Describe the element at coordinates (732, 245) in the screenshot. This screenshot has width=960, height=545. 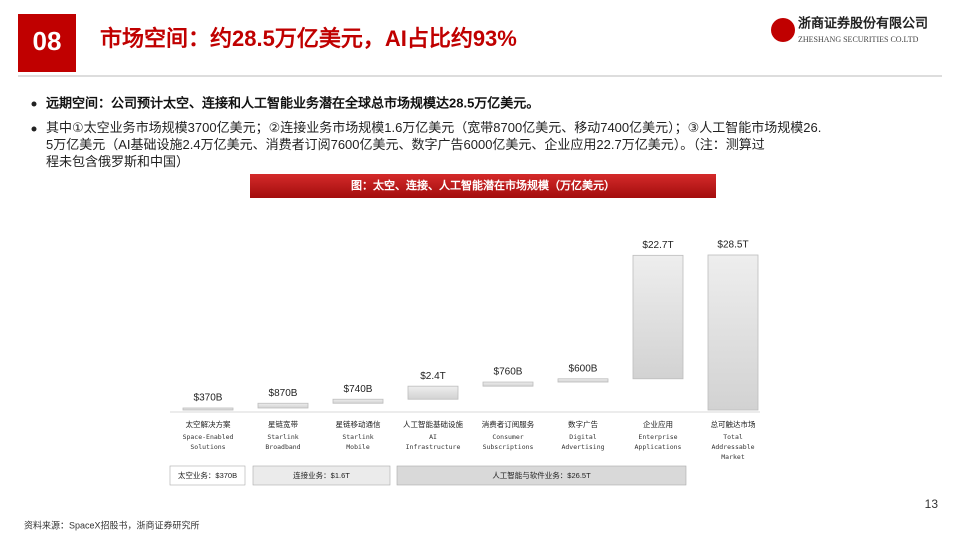
I see `value-label: $28.5T` at that location.